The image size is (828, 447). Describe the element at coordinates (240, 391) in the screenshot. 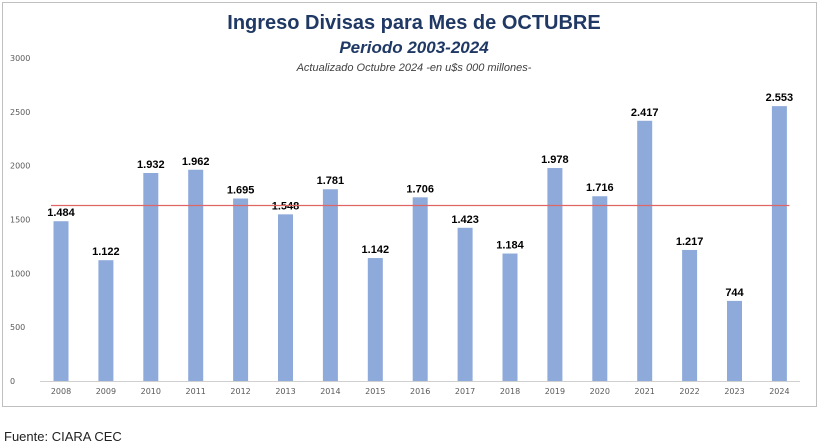

I see `x-tick-label: 2012` at that location.